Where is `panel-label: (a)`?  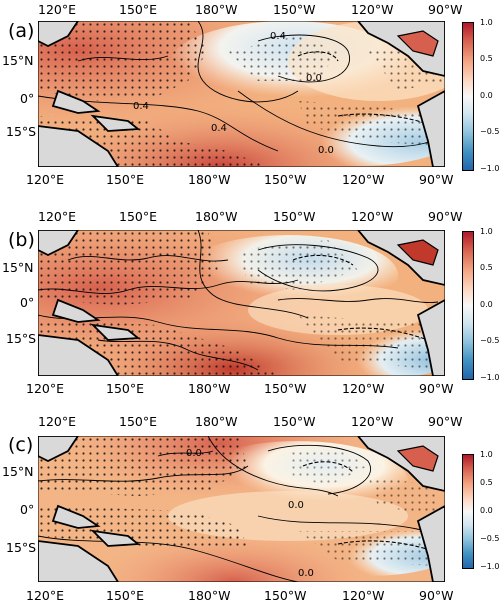
panel-label: (a) is located at coordinates (21, 31).